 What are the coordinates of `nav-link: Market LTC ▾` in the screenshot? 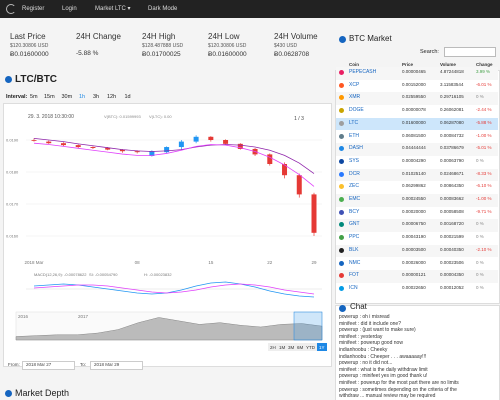 It's located at (113, 9).